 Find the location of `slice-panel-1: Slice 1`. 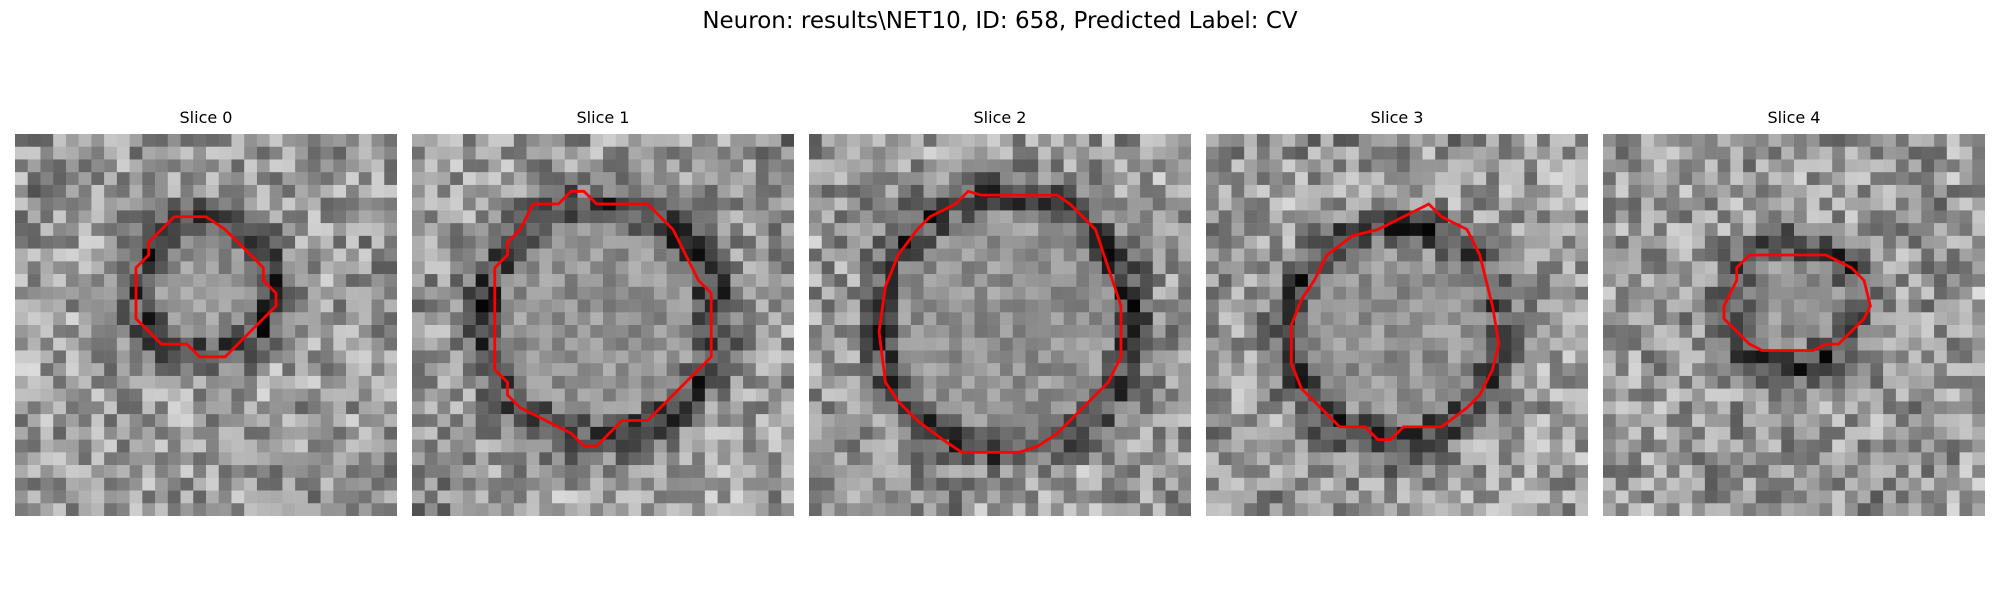

slice-panel-1: Slice 1 is located at coordinates (603, 312).